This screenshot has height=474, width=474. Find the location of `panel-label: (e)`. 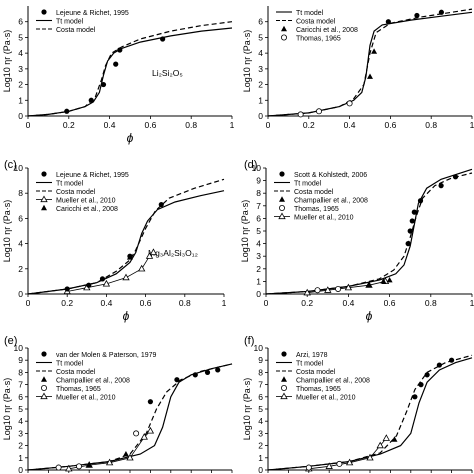

panel-label: (e) is located at coordinates (10, 341).